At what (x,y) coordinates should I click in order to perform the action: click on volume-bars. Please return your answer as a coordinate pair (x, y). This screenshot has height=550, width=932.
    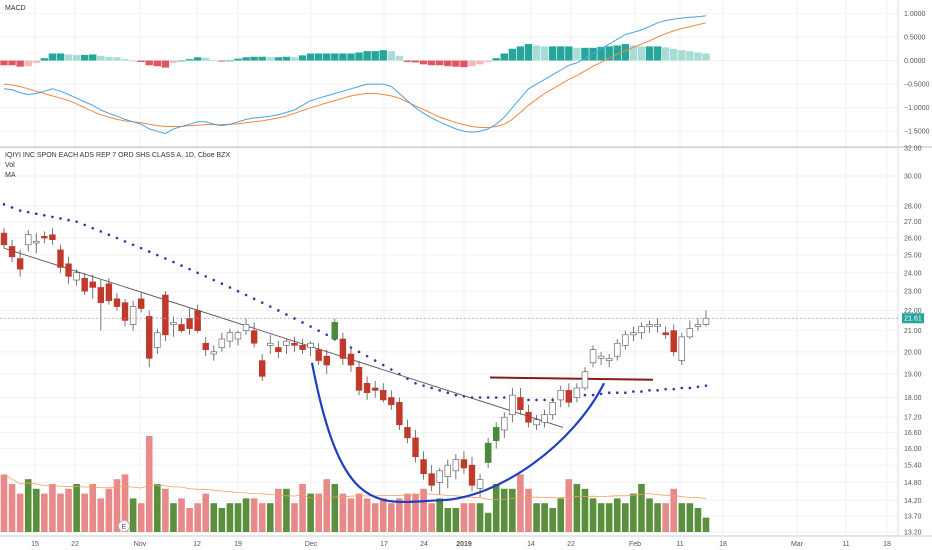
    Looking at the image, I should click on (355, 484).